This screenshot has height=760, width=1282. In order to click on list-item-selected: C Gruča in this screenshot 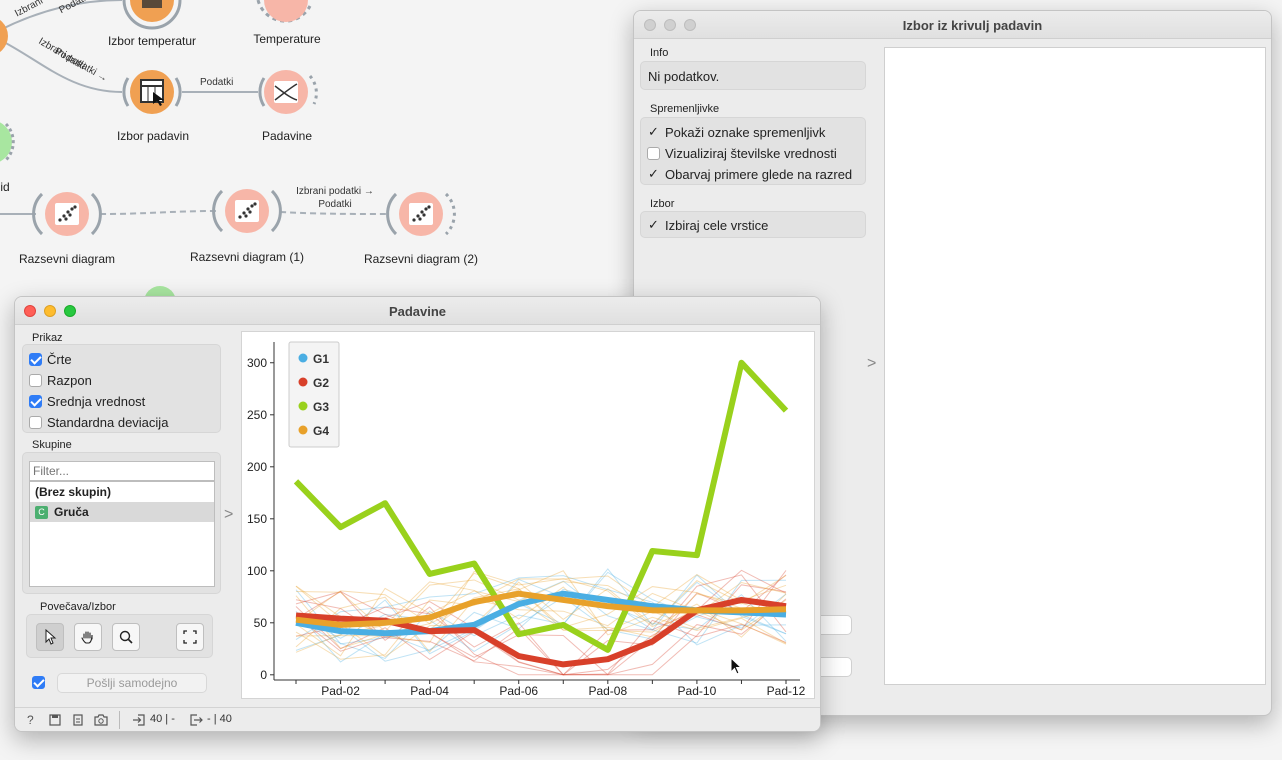, I will do `click(122, 512)`.